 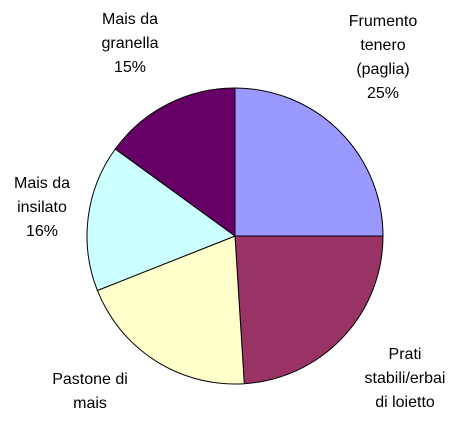 I want to click on value-label: 25%, so click(x=383, y=93).